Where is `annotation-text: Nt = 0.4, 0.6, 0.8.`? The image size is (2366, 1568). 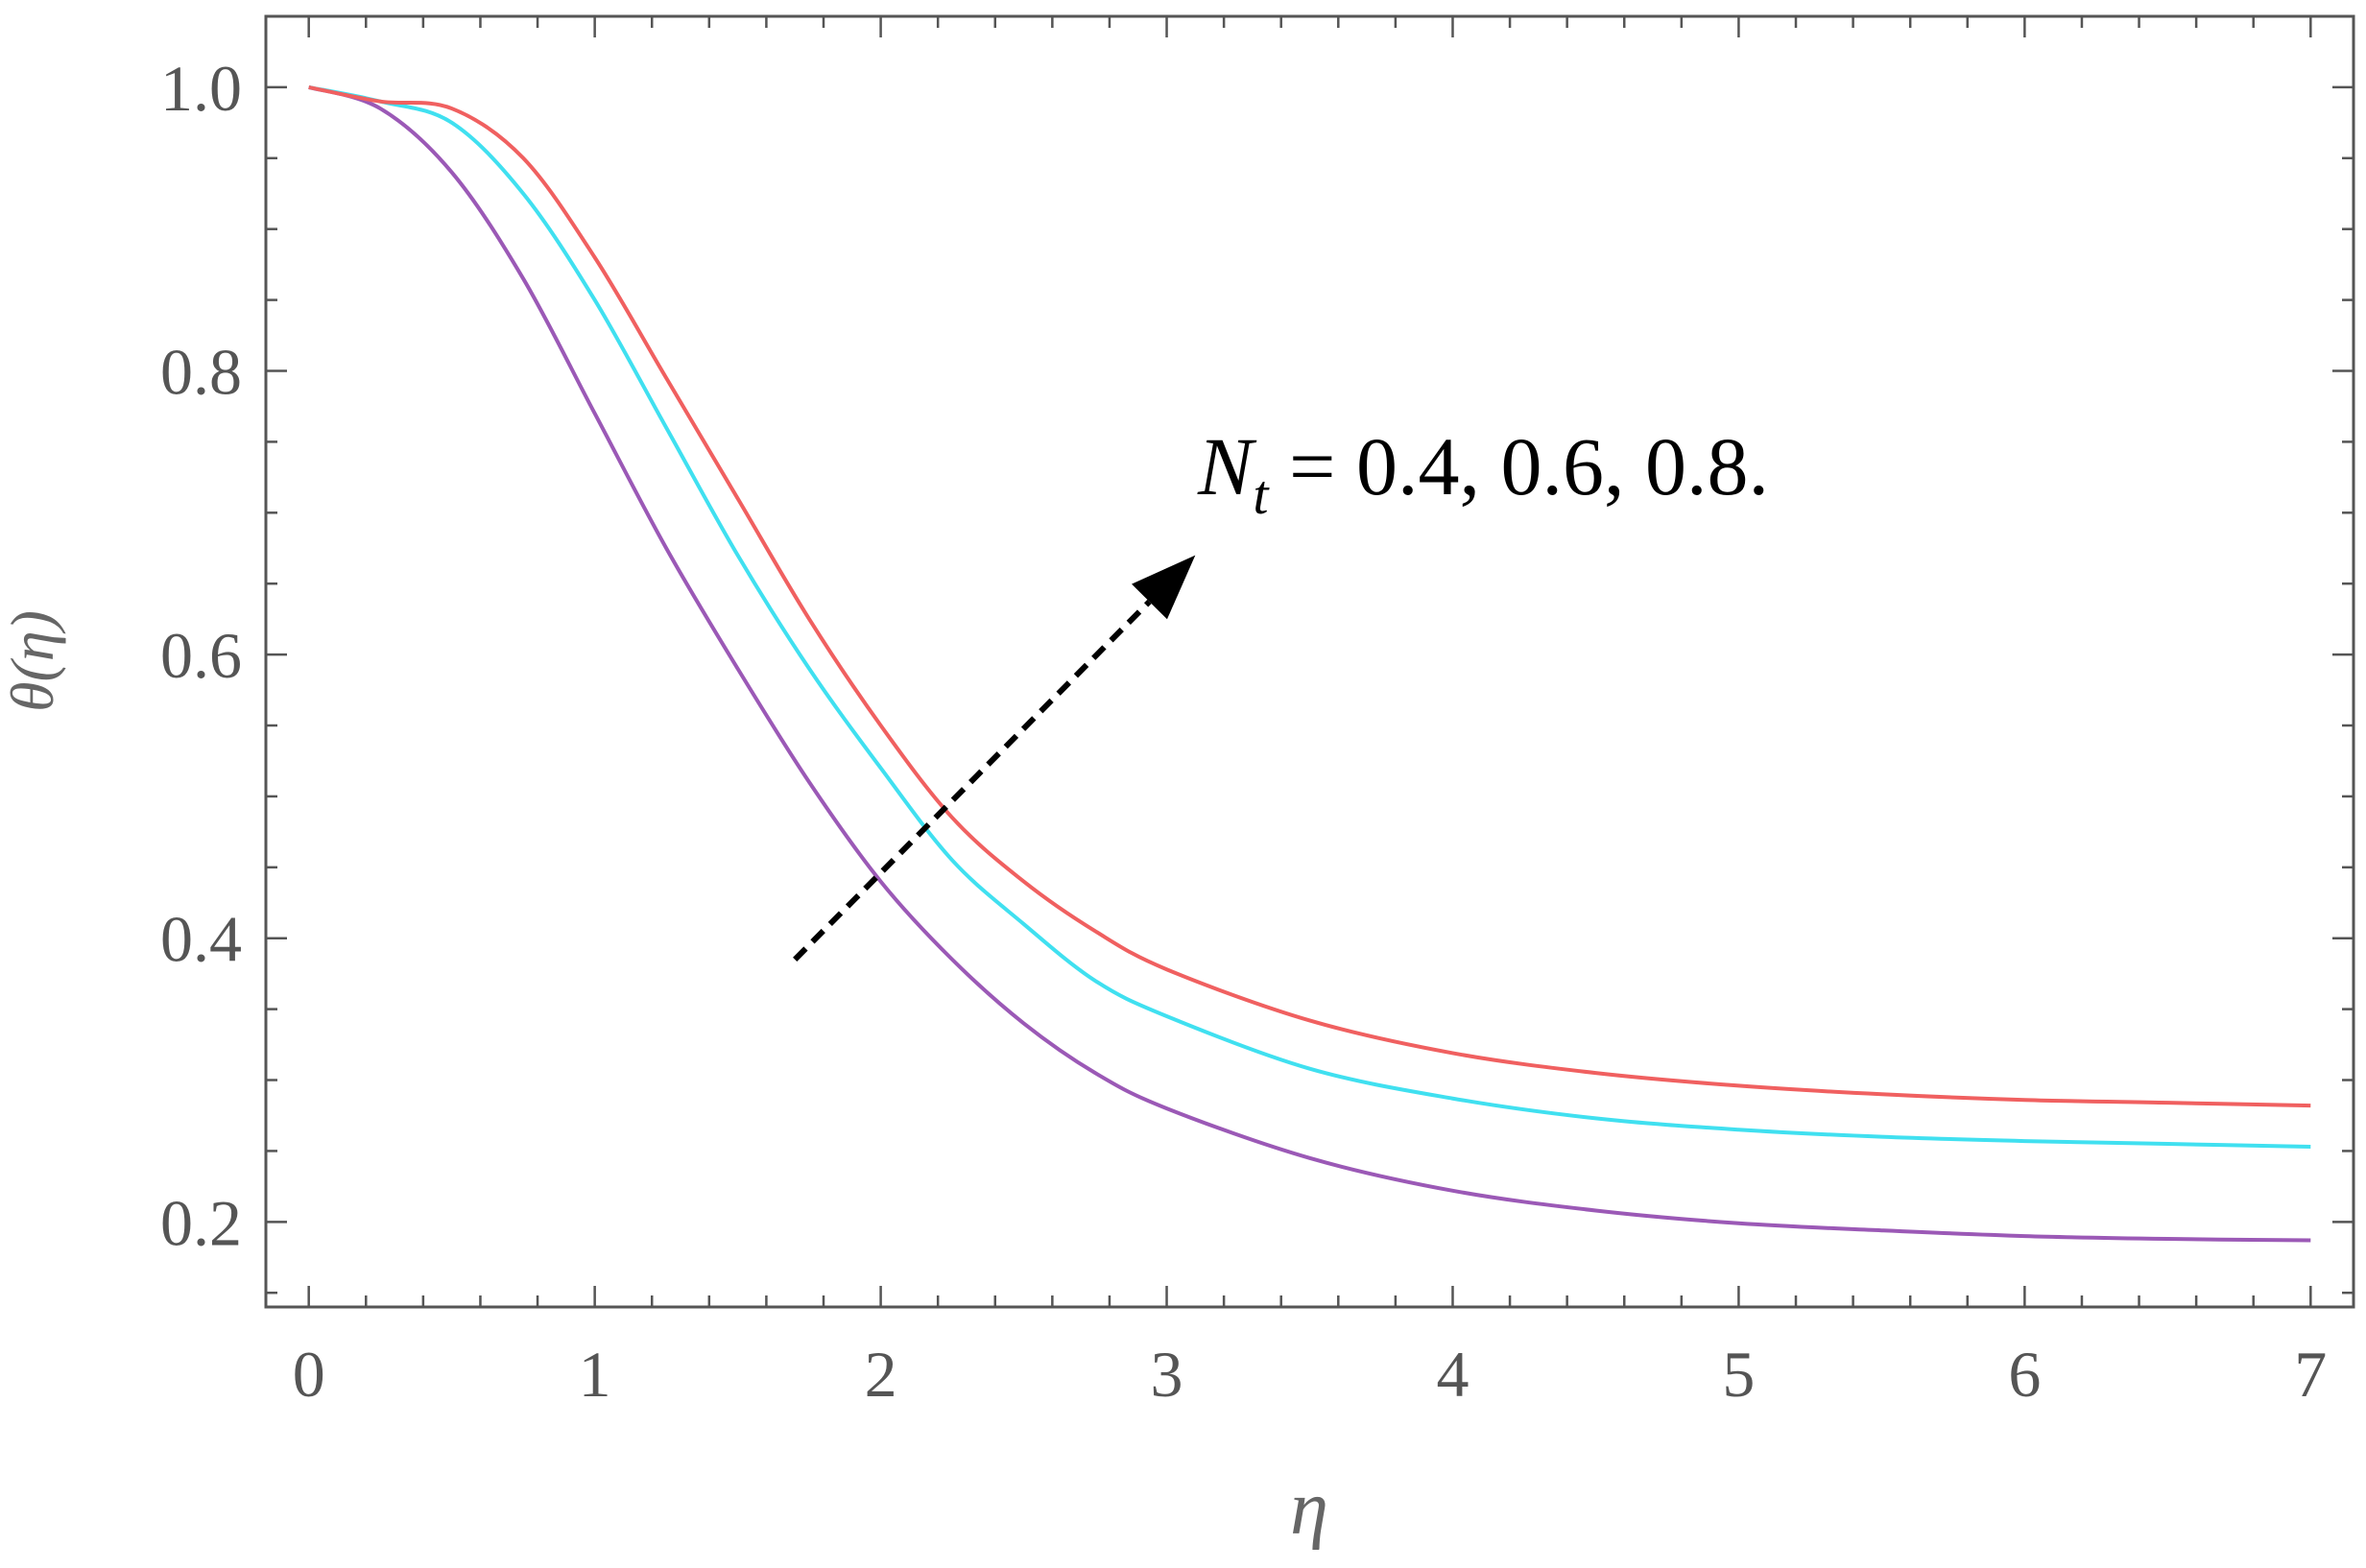
annotation-text: Nt = 0.4, 0.6, 0.8. is located at coordinates (1483, 473).